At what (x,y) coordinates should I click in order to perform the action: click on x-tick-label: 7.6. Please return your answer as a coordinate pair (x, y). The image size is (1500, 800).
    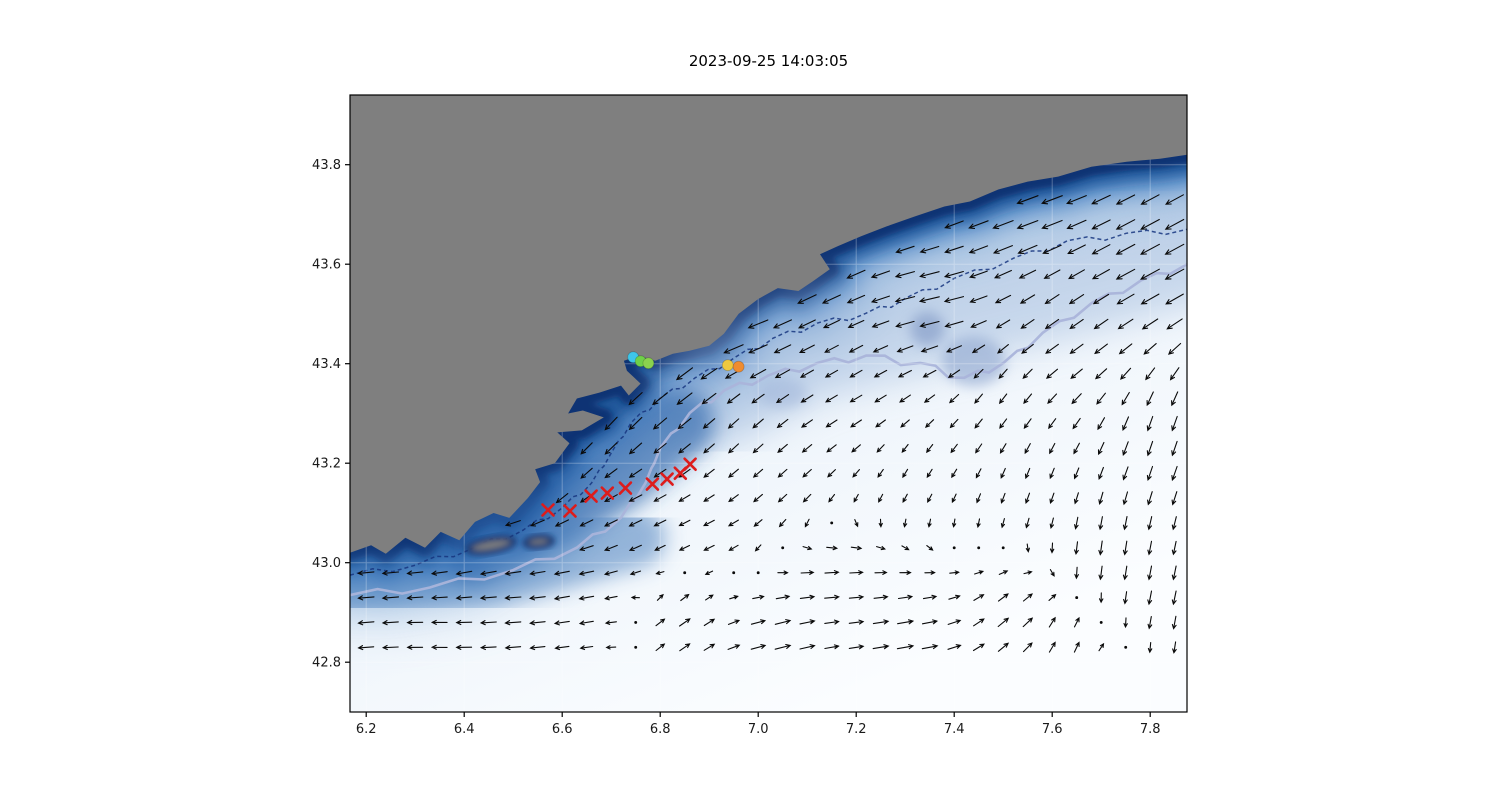
    Looking at the image, I should click on (1052, 729).